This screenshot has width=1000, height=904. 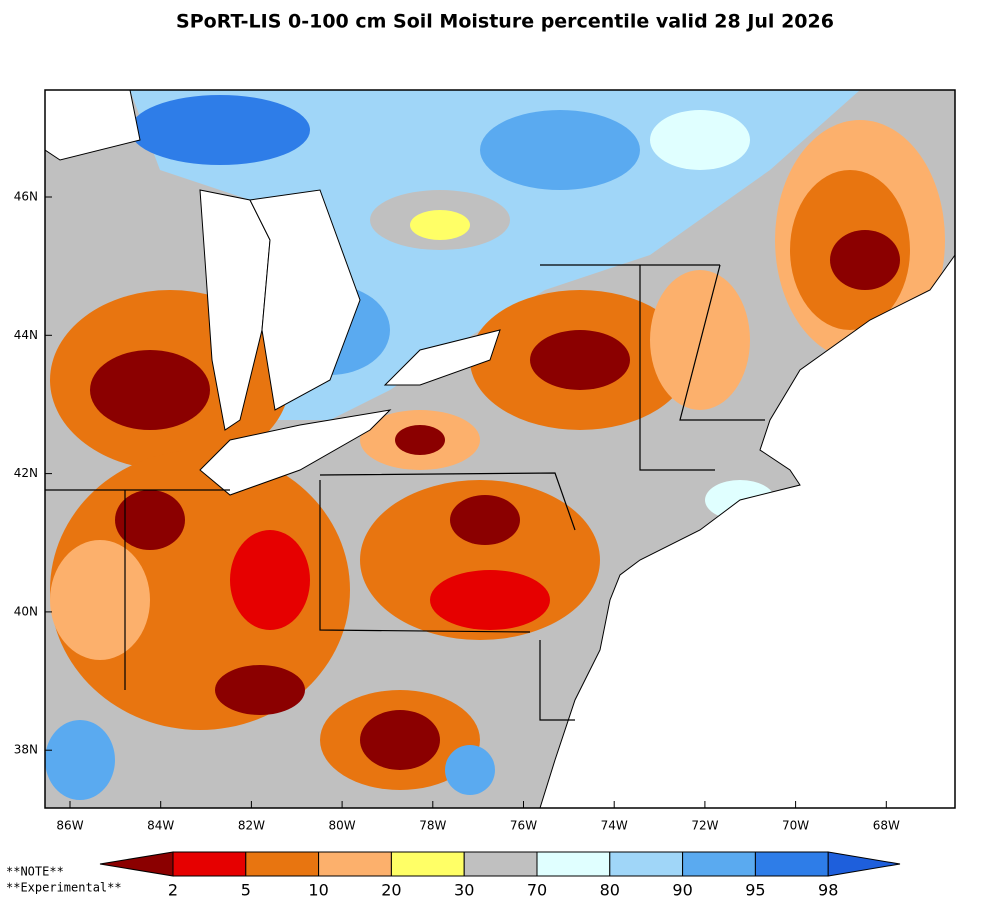 What do you see at coordinates (173, 890) in the screenshot?
I see `colorbar-label: 2` at bounding box center [173, 890].